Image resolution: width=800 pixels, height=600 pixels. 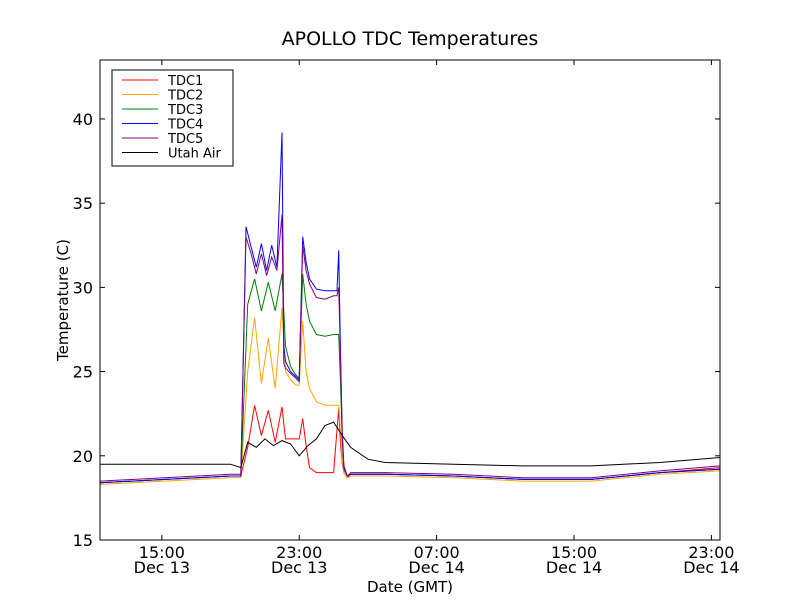 I want to click on legend-box, so click(x=172, y=118).